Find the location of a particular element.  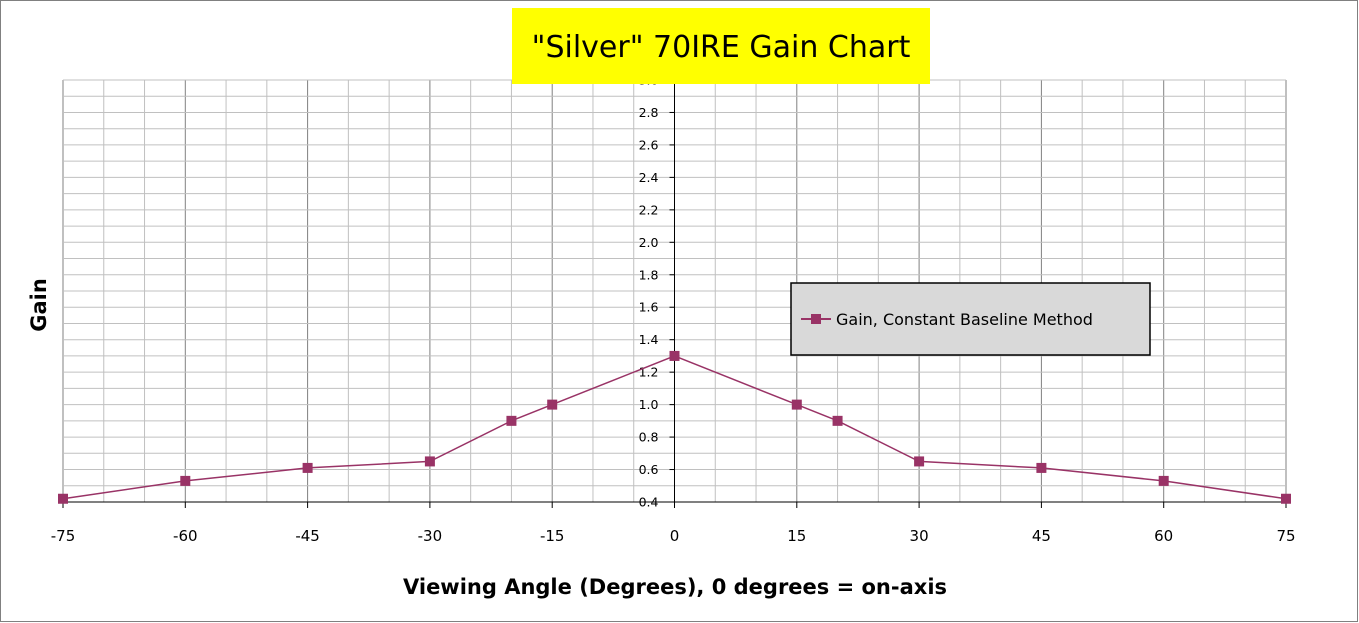

y-tick-label: 0.8 is located at coordinates (649, 437).